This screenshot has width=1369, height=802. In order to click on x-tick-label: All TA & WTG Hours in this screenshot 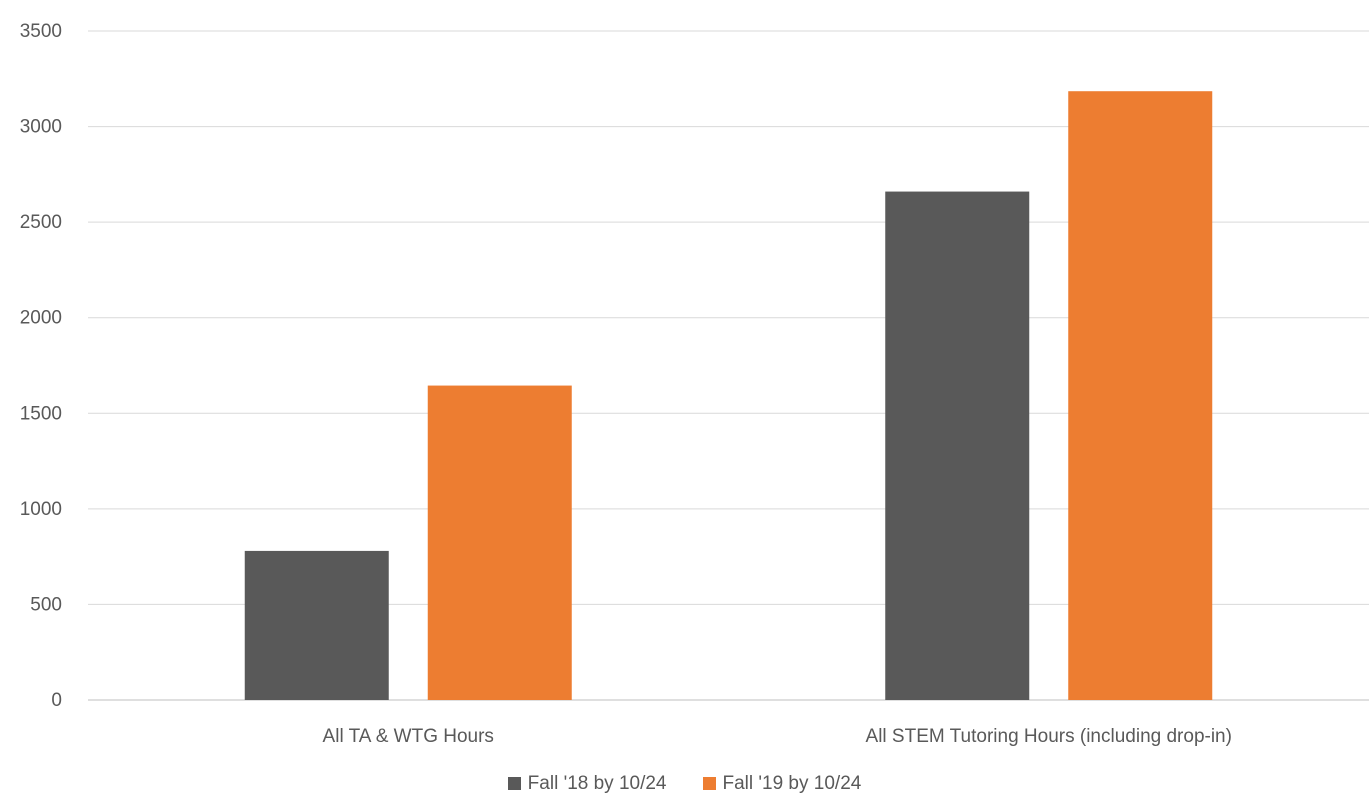, I will do `click(408, 736)`.